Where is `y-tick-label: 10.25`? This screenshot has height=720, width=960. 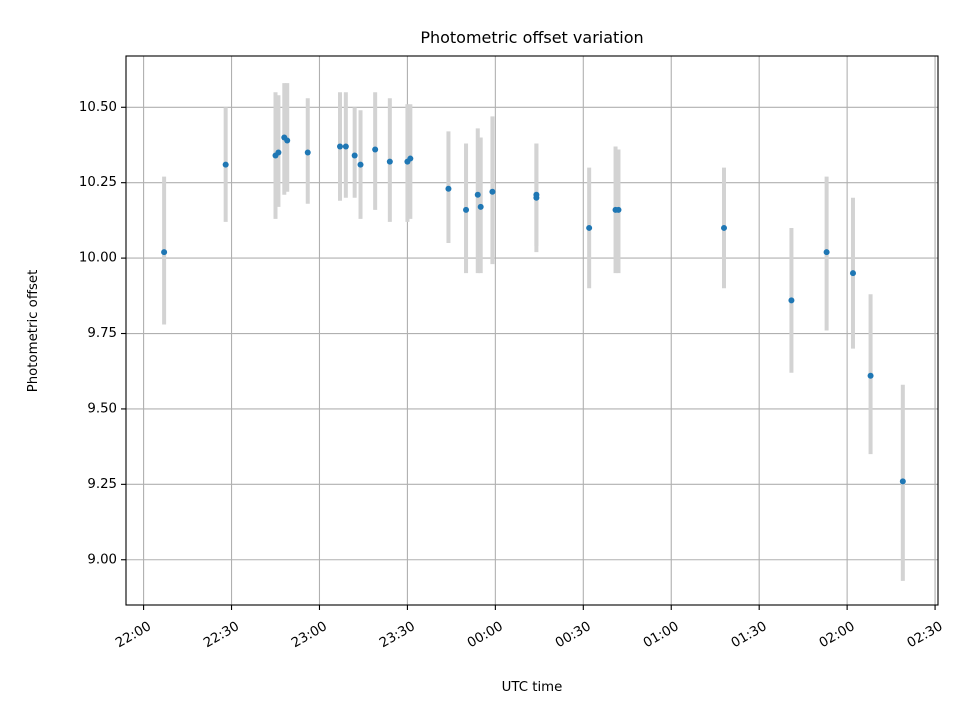 y-tick-label: 10.25 is located at coordinates (98, 182).